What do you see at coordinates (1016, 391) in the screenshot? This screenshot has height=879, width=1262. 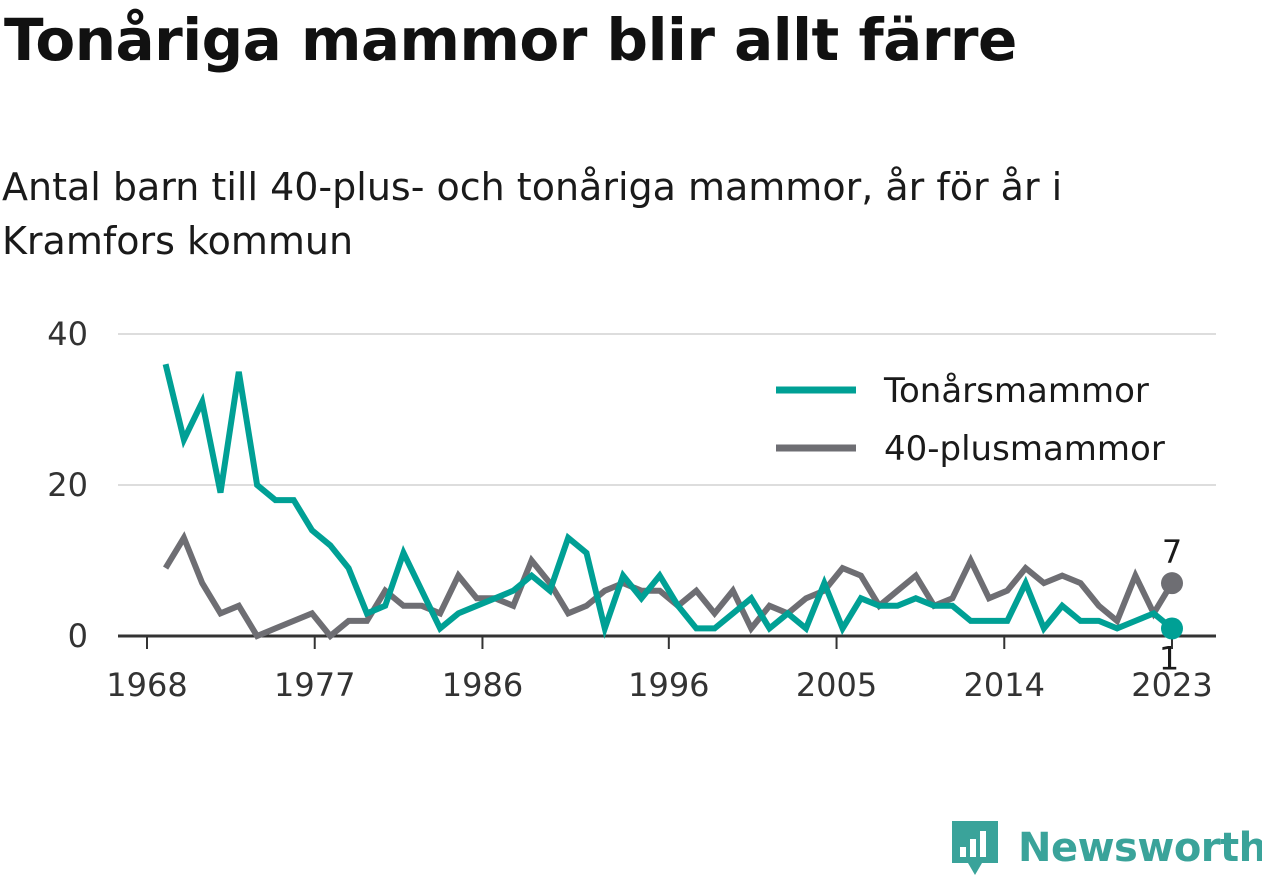 I see `legend-label-tonarsmammor: Tonårsmammor` at bounding box center [1016, 391].